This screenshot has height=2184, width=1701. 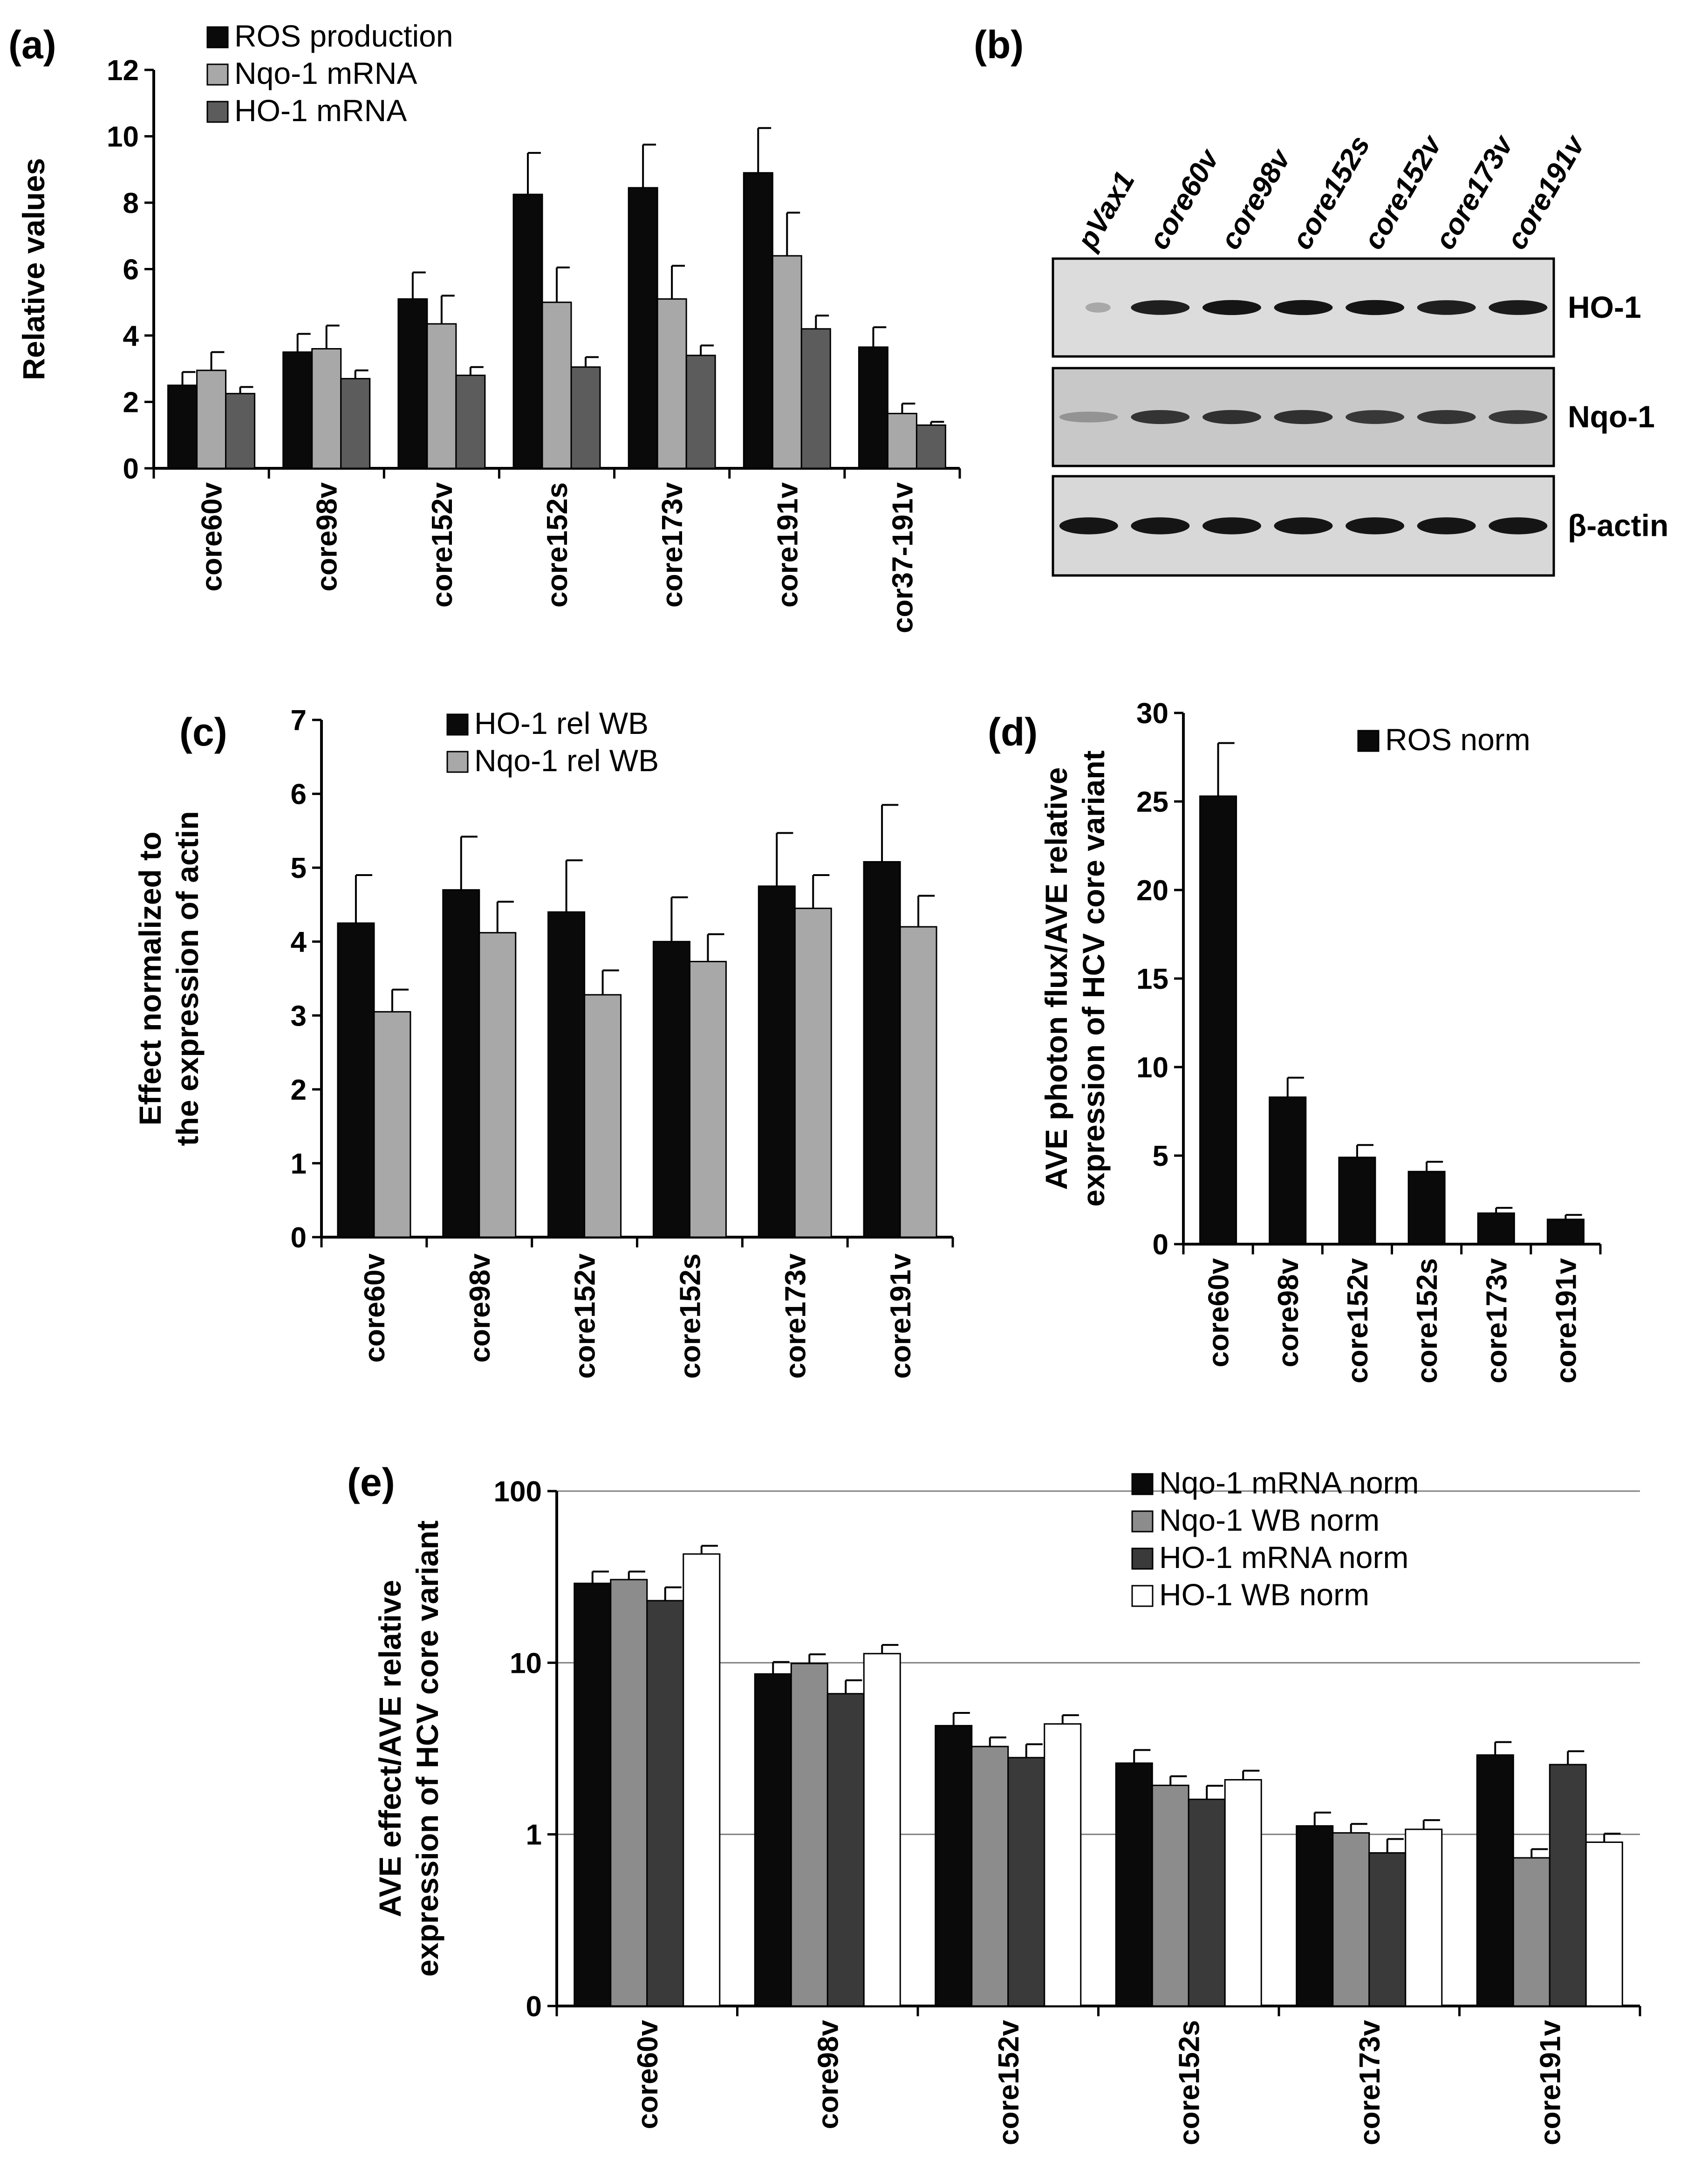 What do you see at coordinates (526, 1663) in the screenshot?
I see `chart-e-ytick-label-2: 10` at bounding box center [526, 1663].